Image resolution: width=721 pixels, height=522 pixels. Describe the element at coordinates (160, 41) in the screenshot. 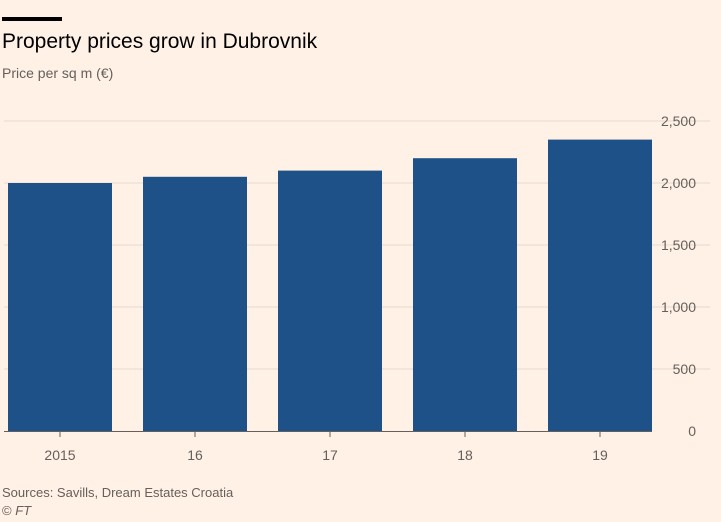

I see `chart-title: Property prices grow in Dubrovnik` at that location.